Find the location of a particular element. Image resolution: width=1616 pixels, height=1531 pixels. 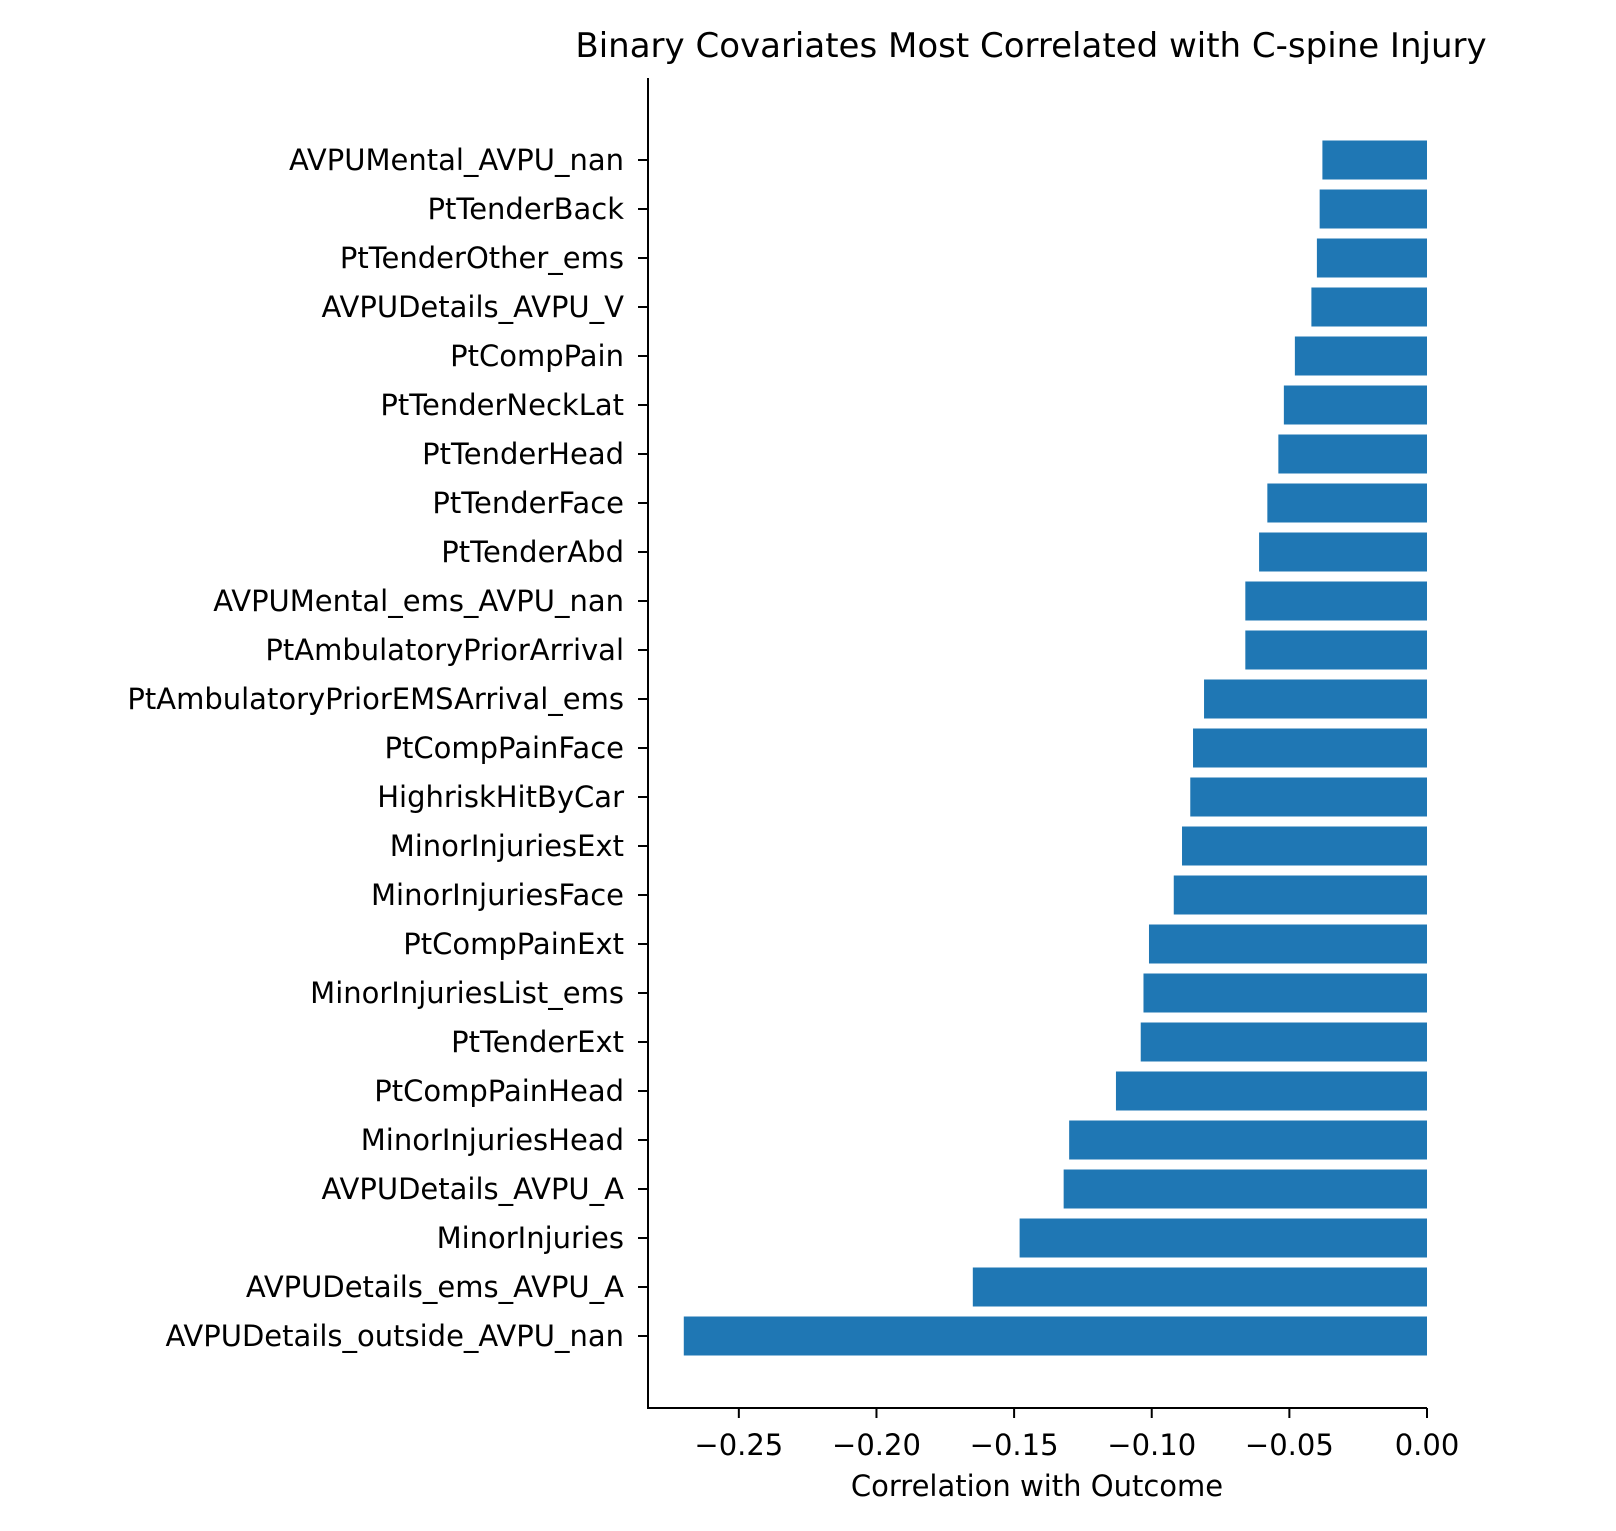

y-tick-label: PtTenderFace is located at coordinates (528, 503).